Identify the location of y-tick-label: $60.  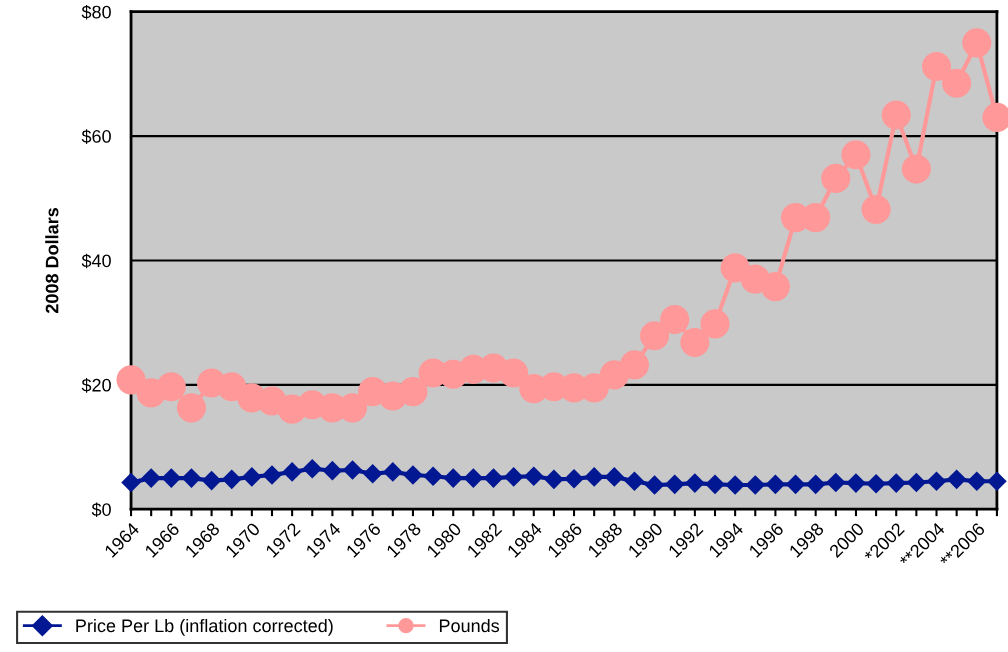
(96, 136).